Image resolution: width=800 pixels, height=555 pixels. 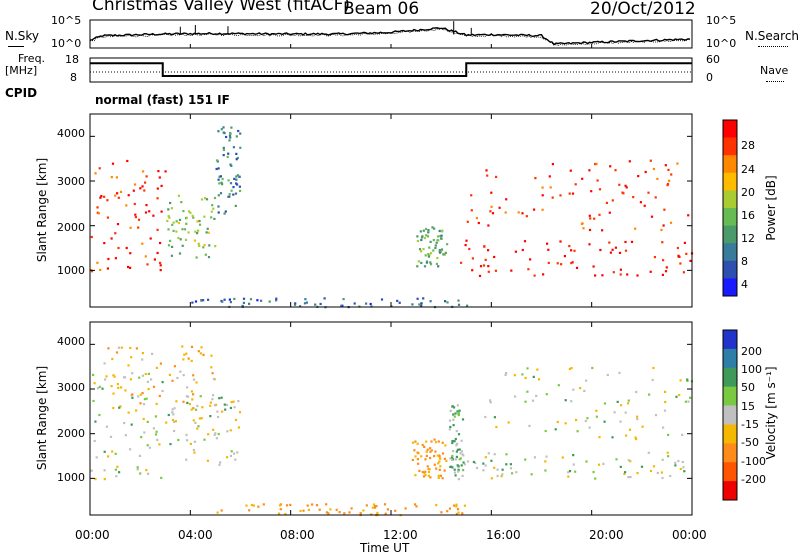 I want to click on nave-label: Nave, so click(x=774, y=70).